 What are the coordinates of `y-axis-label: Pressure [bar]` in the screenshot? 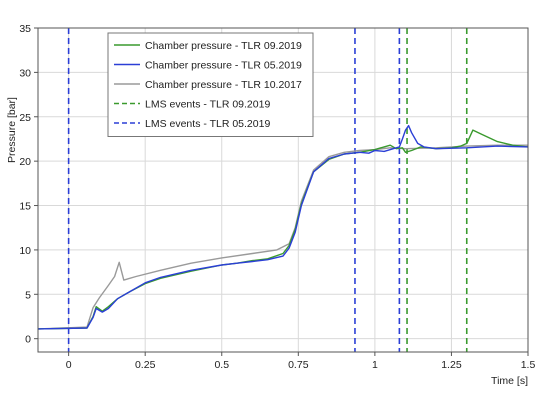 It's located at (12, 130).